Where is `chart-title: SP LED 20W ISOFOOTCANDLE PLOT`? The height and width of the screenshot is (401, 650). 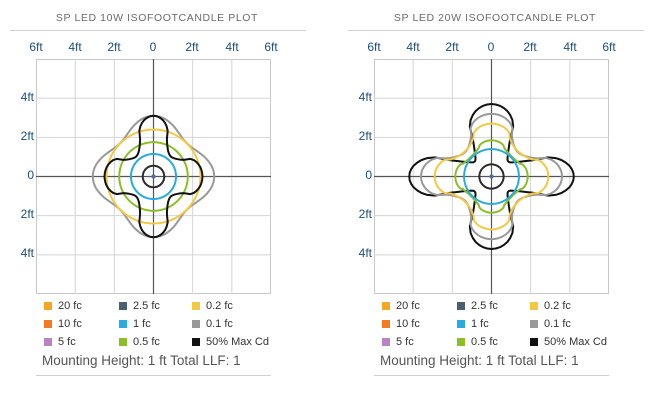 chart-title: SP LED 20W ISOFOOTCANDLE PLOT is located at coordinates (495, 18).